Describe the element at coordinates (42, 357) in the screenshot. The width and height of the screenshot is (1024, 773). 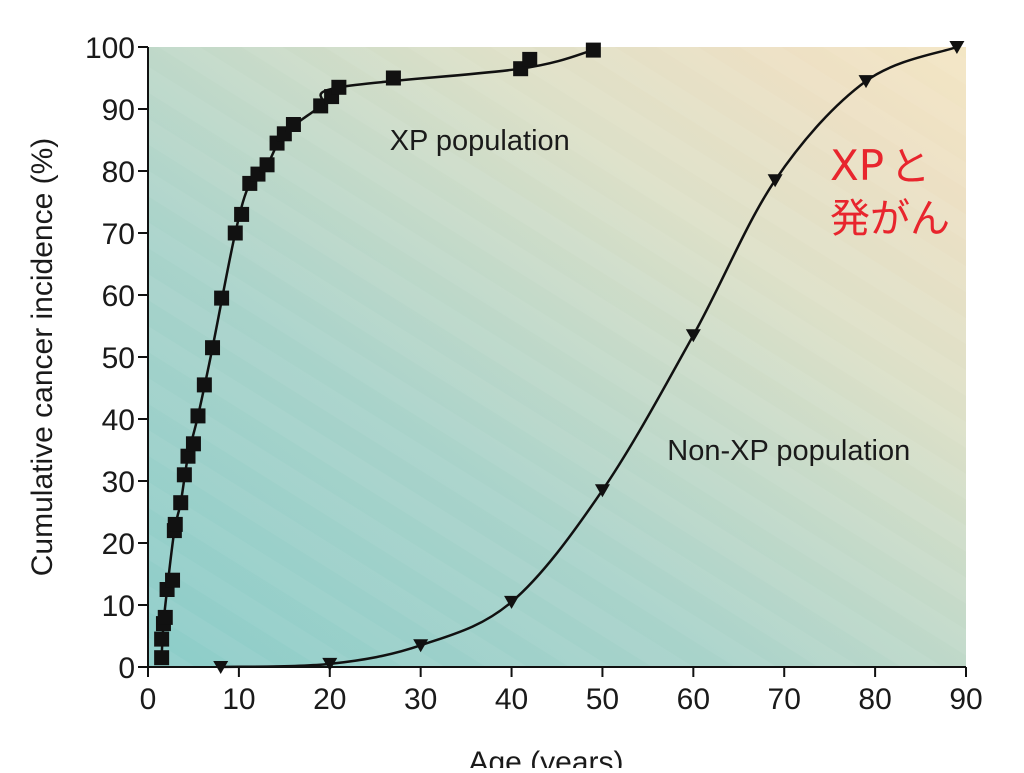
I see `y-axis-title: Cumulative cancer incidence (%)` at that location.